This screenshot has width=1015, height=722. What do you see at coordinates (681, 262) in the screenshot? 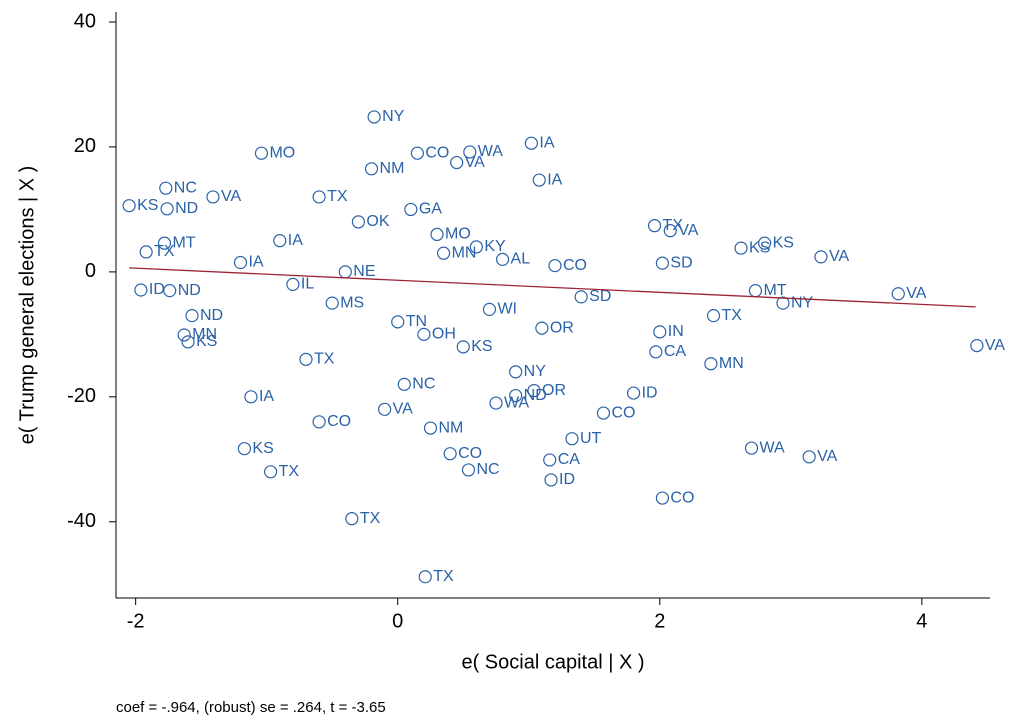
I see `point-label: SD` at bounding box center [681, 262].